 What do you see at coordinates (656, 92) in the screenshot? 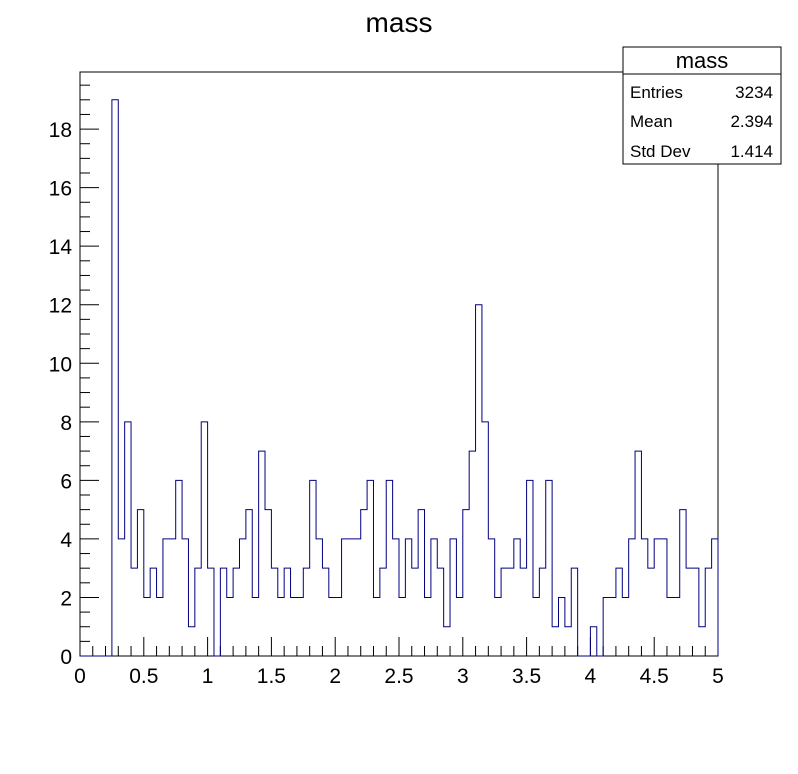
I see `stats-entries-label: Entries` at bounding box center [656, 92].